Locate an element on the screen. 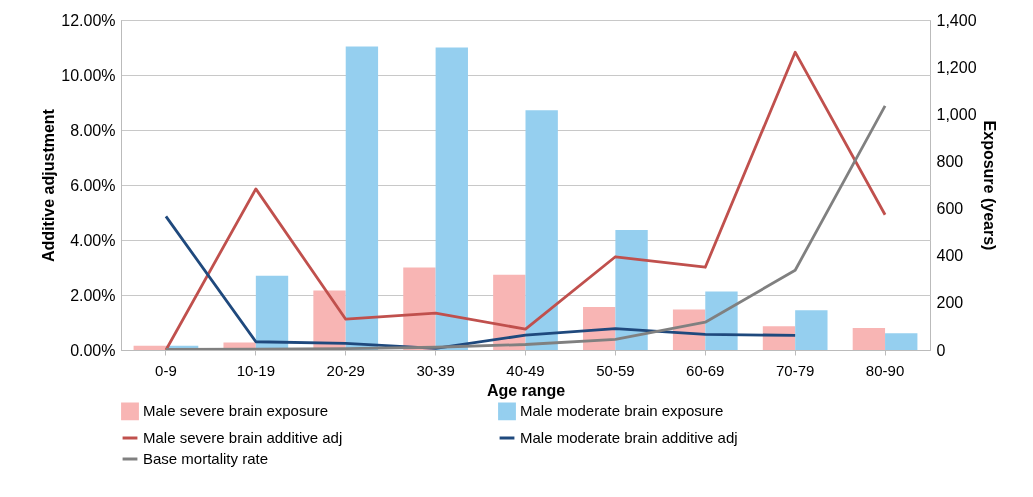 The width and height of the screenshot is (1033, 497). y2-tick-label: 800 is located at coordinates (950, 161).